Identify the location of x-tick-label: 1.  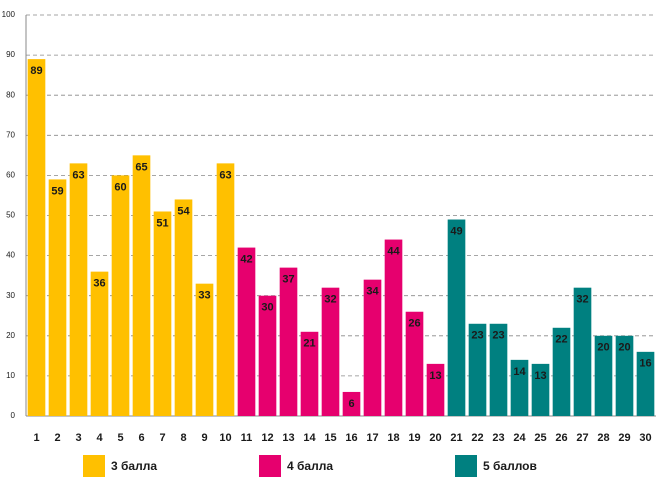
(36, 438).